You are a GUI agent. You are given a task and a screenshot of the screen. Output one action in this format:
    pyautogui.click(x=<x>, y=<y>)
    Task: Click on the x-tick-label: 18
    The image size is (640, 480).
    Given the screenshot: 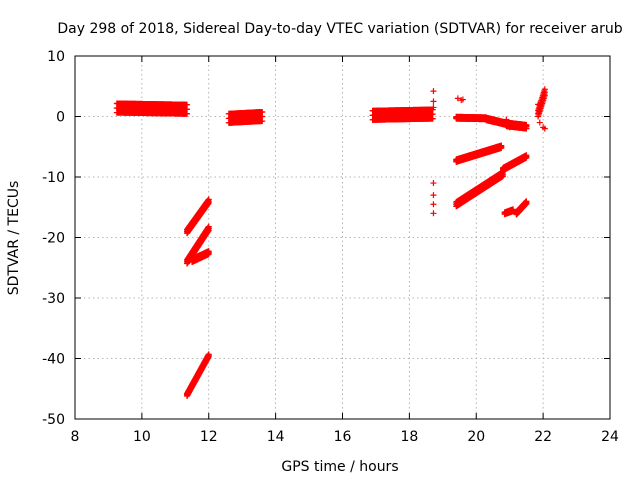 What is the action you would take?
    pyautogui.click(x=409, y=437)
    